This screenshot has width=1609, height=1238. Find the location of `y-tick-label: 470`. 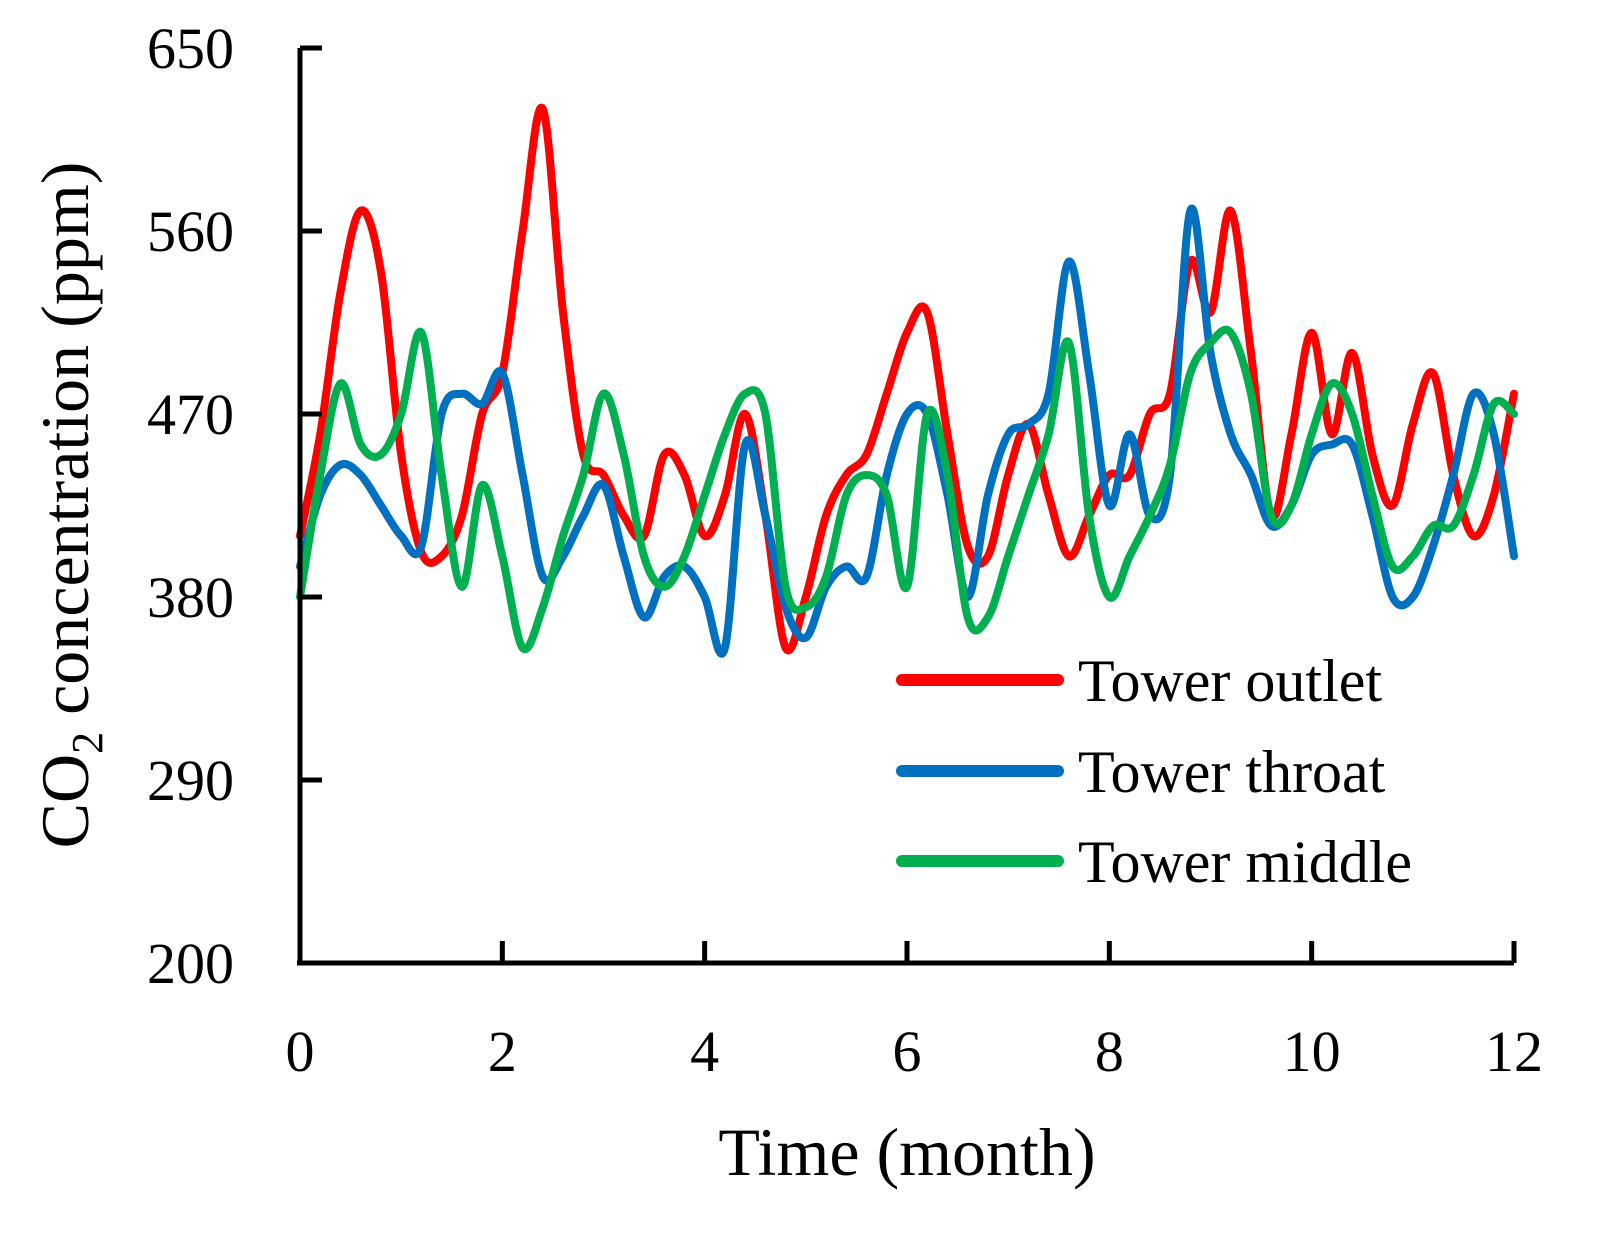

y-tick-label: 470 is located at coordinates (190, 414).